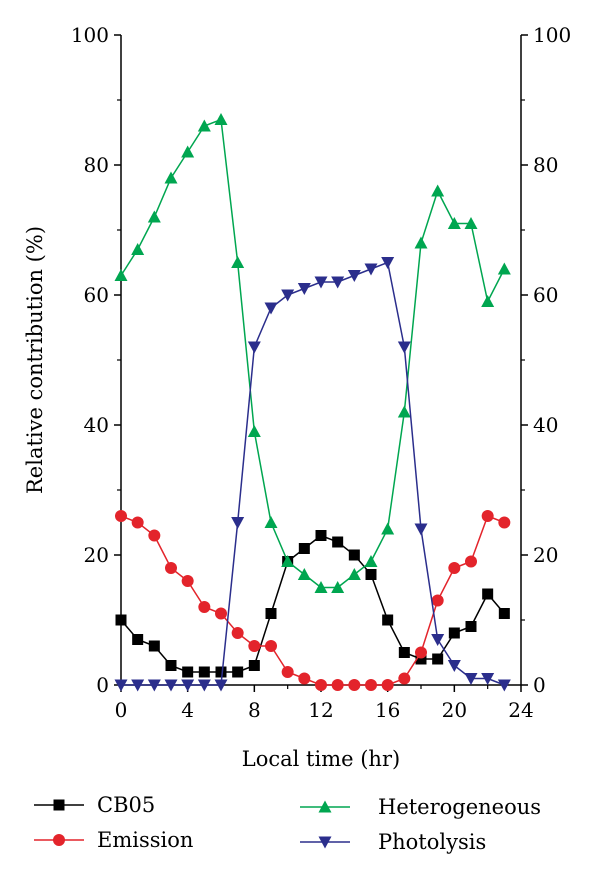 This screenshot has height=876, width=600. I want to click on y-tick-label-left: 80, so click(96, 165).